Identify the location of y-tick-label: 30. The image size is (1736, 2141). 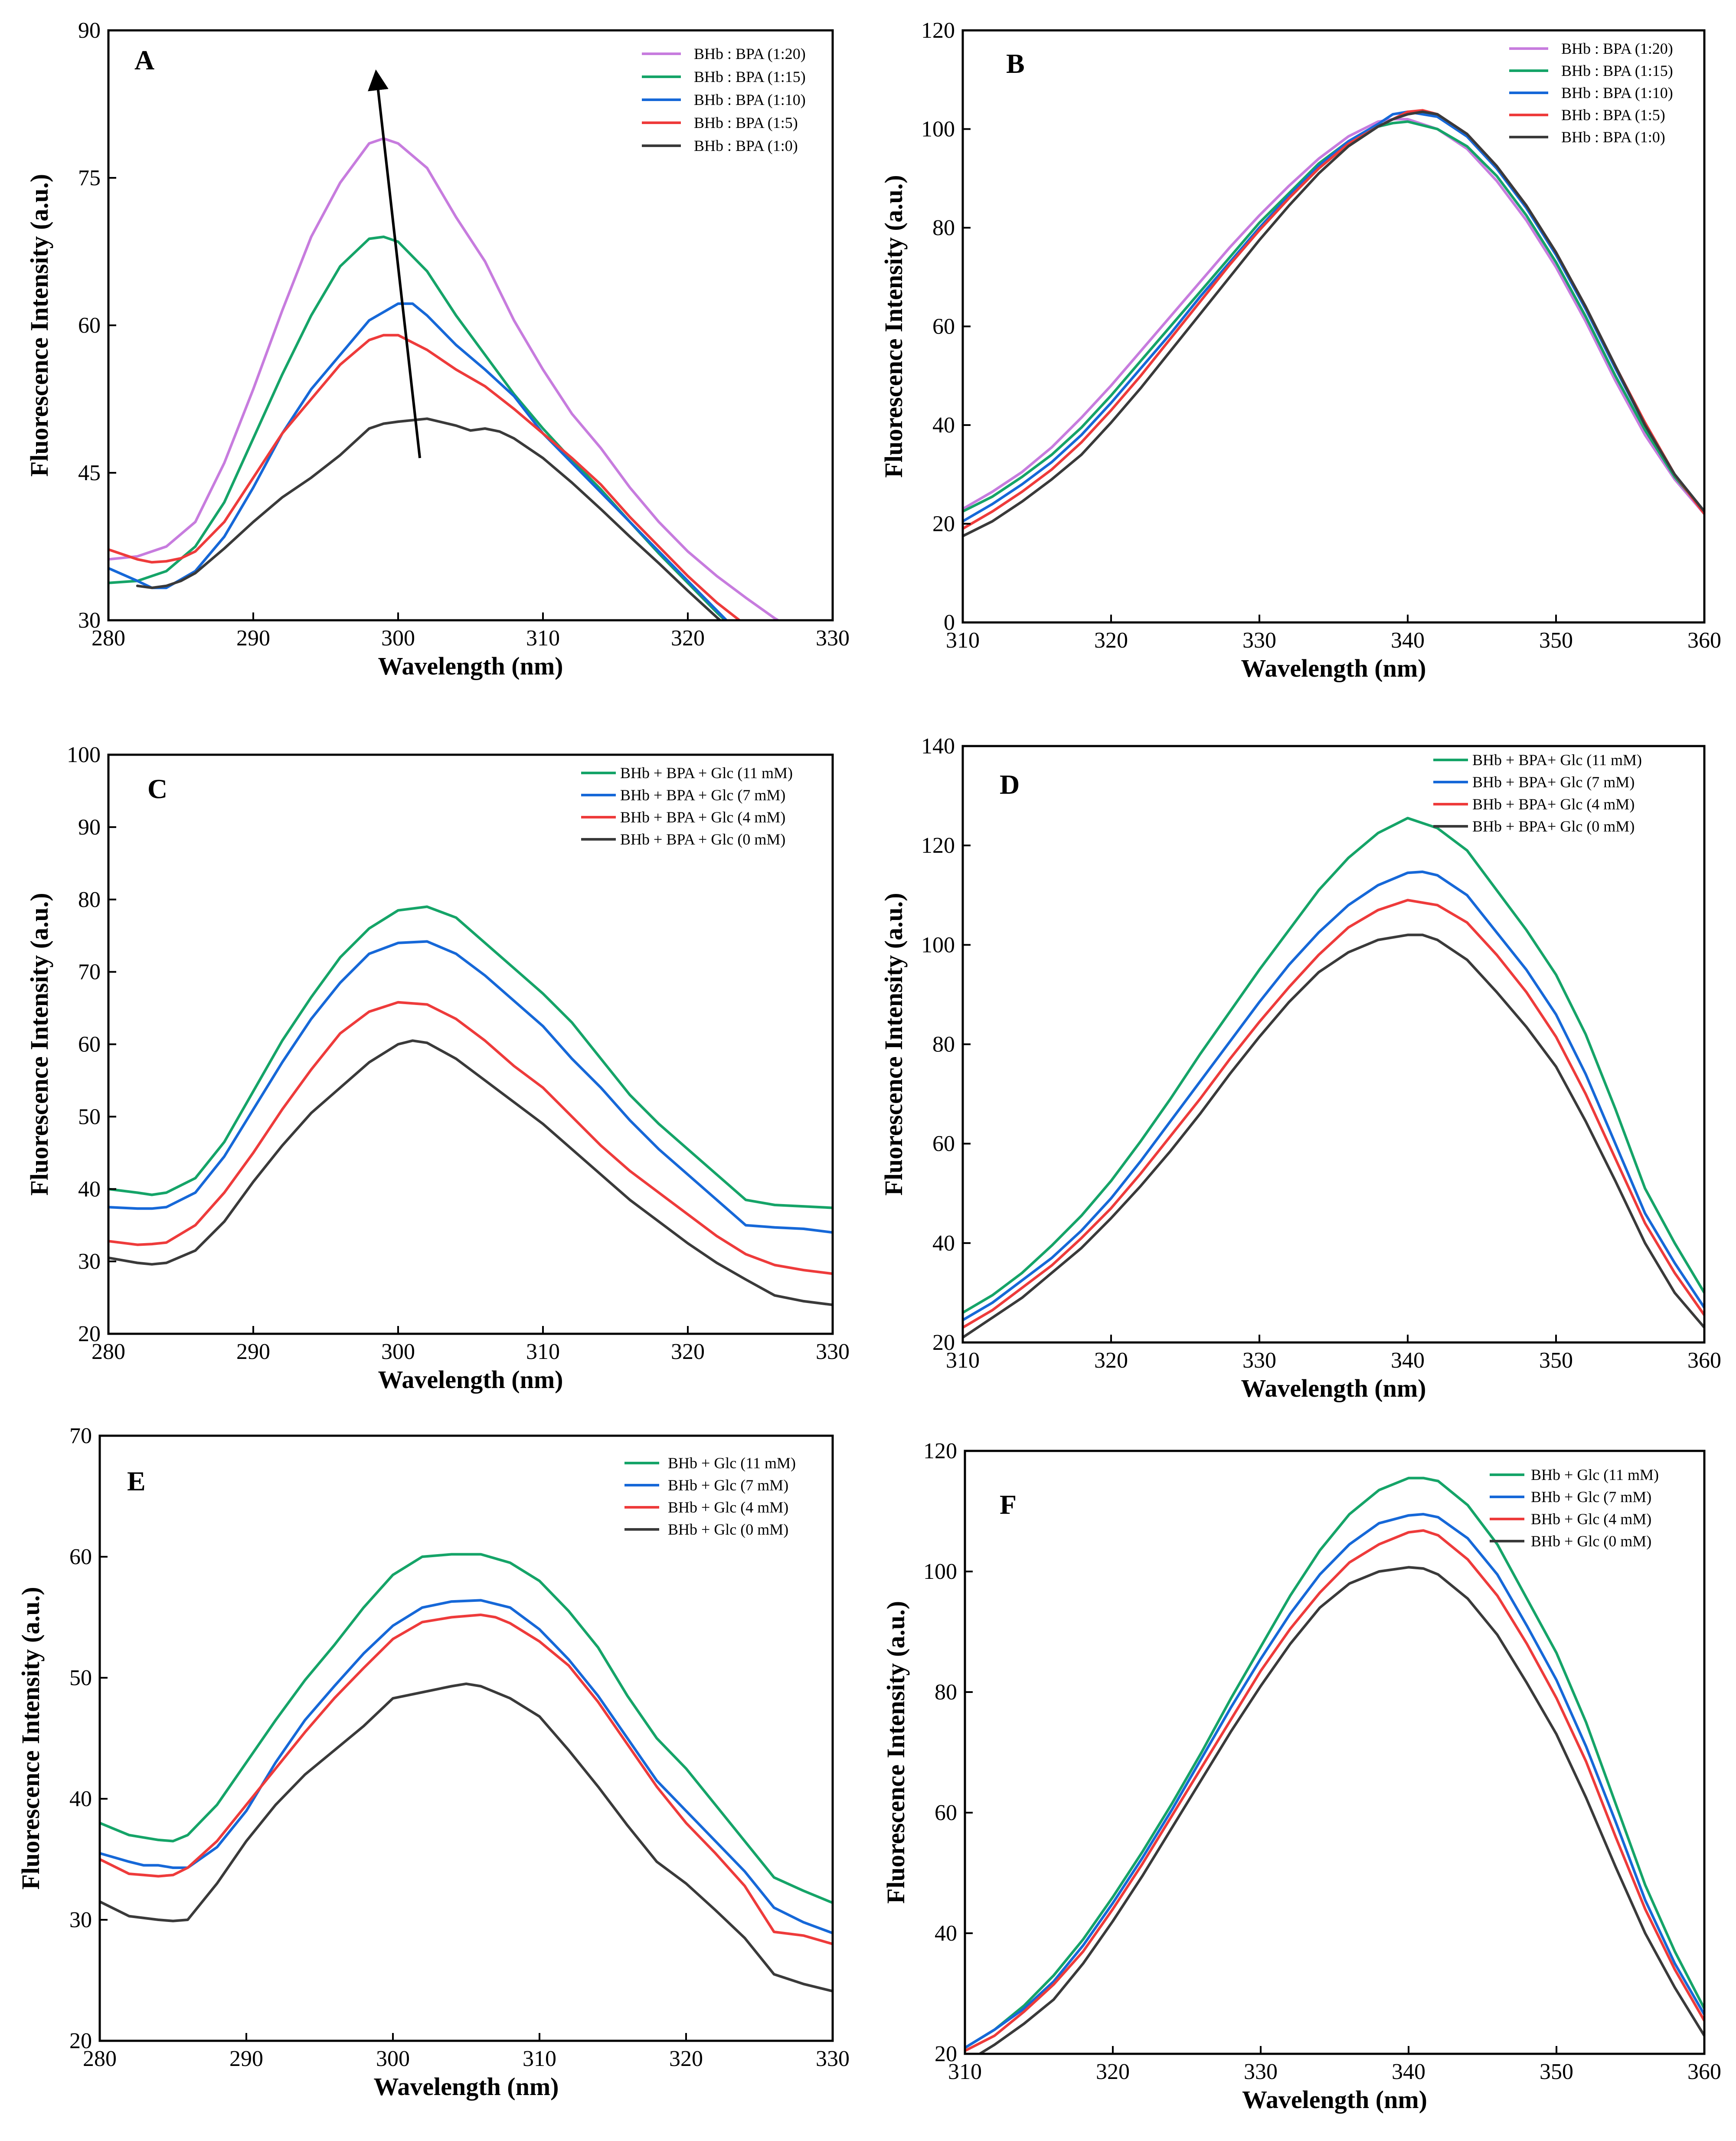
(90, 1261).